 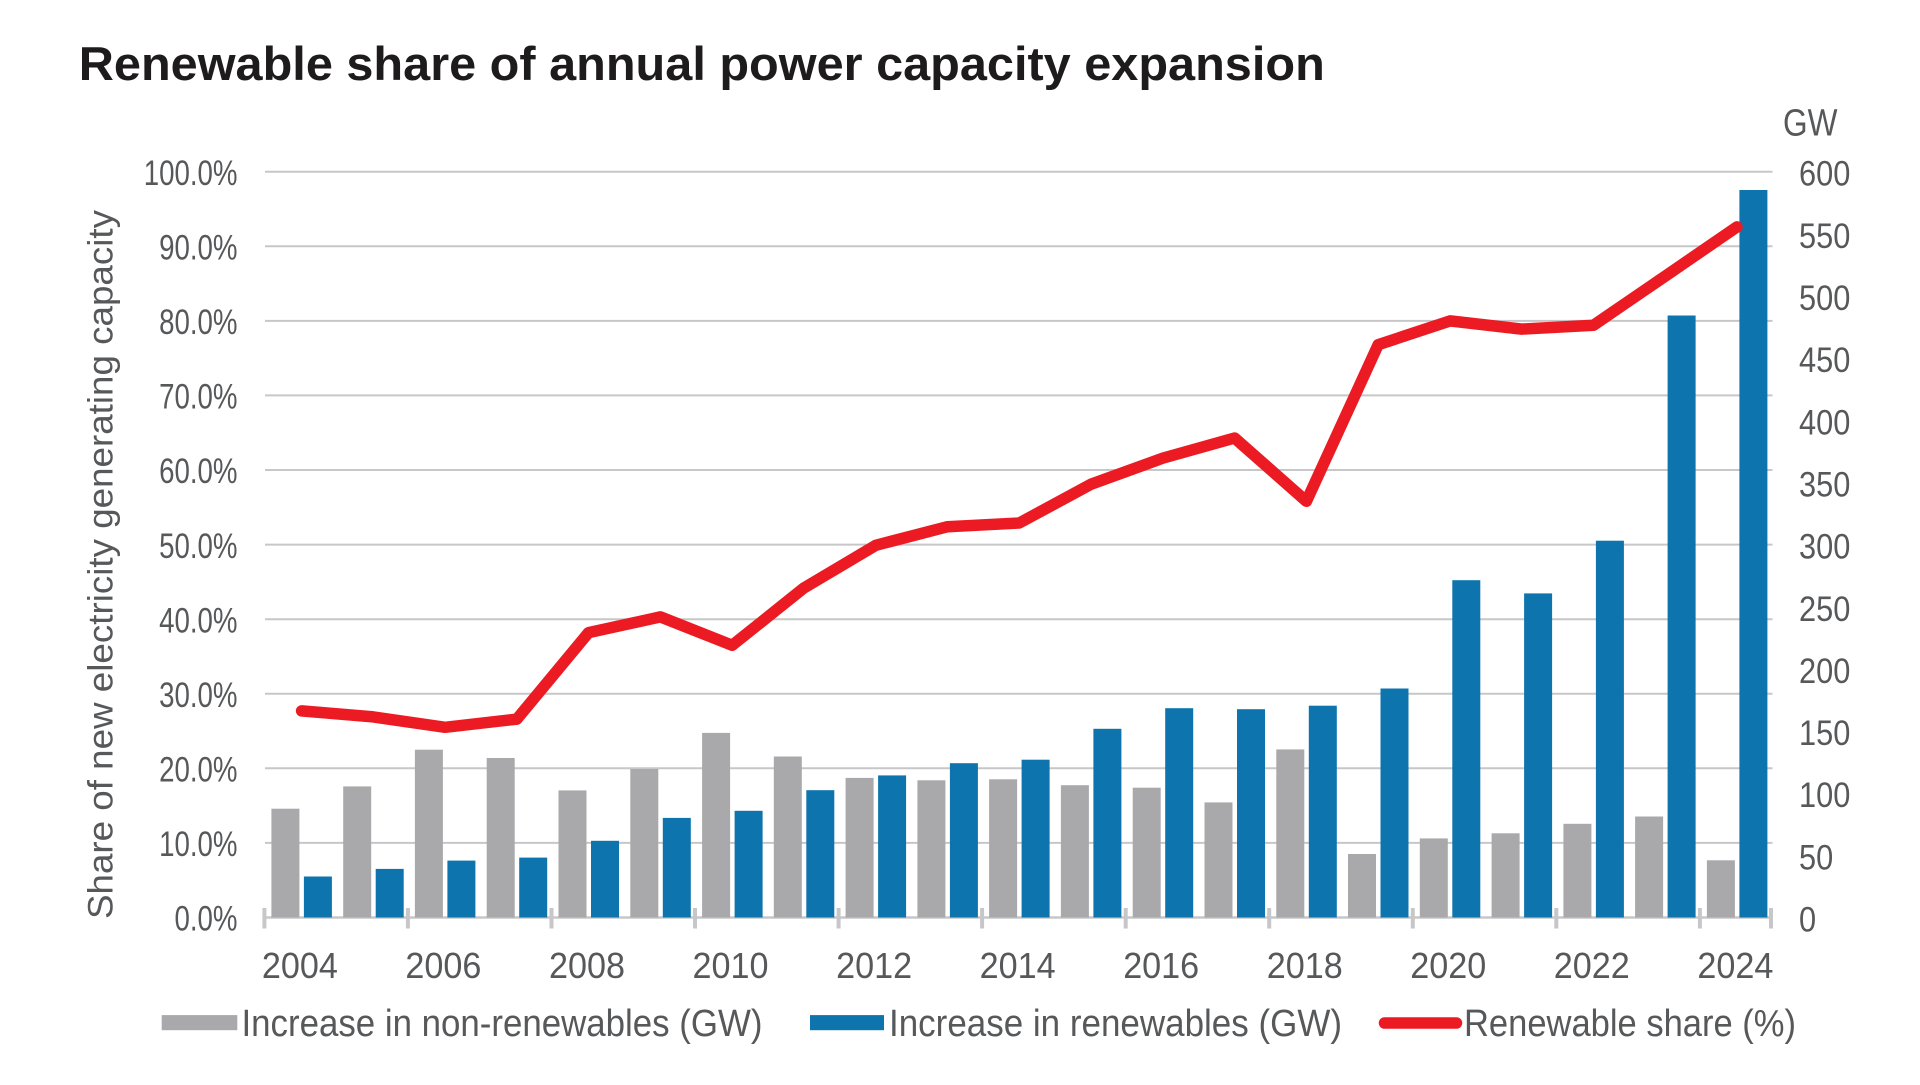 What do you see at coordinates (874, 965) in the screenshot?
I see `svg-text: 2012` at bounding box center [874, 965].